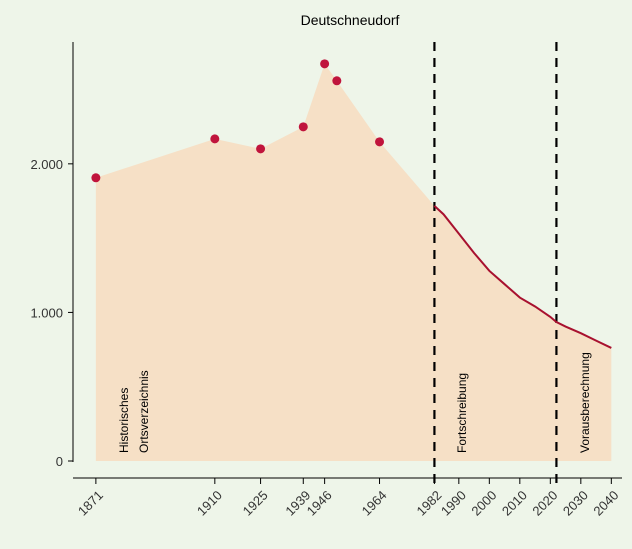 The width and height of the screenshot is (632, 549). Describe the element at coordinates (144, 411) in the screenshot. I see `annotation: Ortsverzeichnis` at that location.